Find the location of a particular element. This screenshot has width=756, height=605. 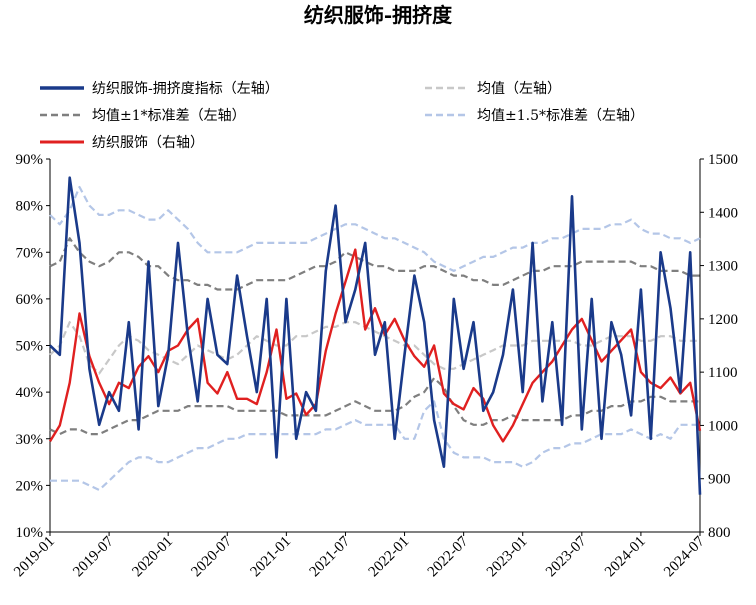

y-right-tick-label: 1200 is located at coordinates (723, 320).